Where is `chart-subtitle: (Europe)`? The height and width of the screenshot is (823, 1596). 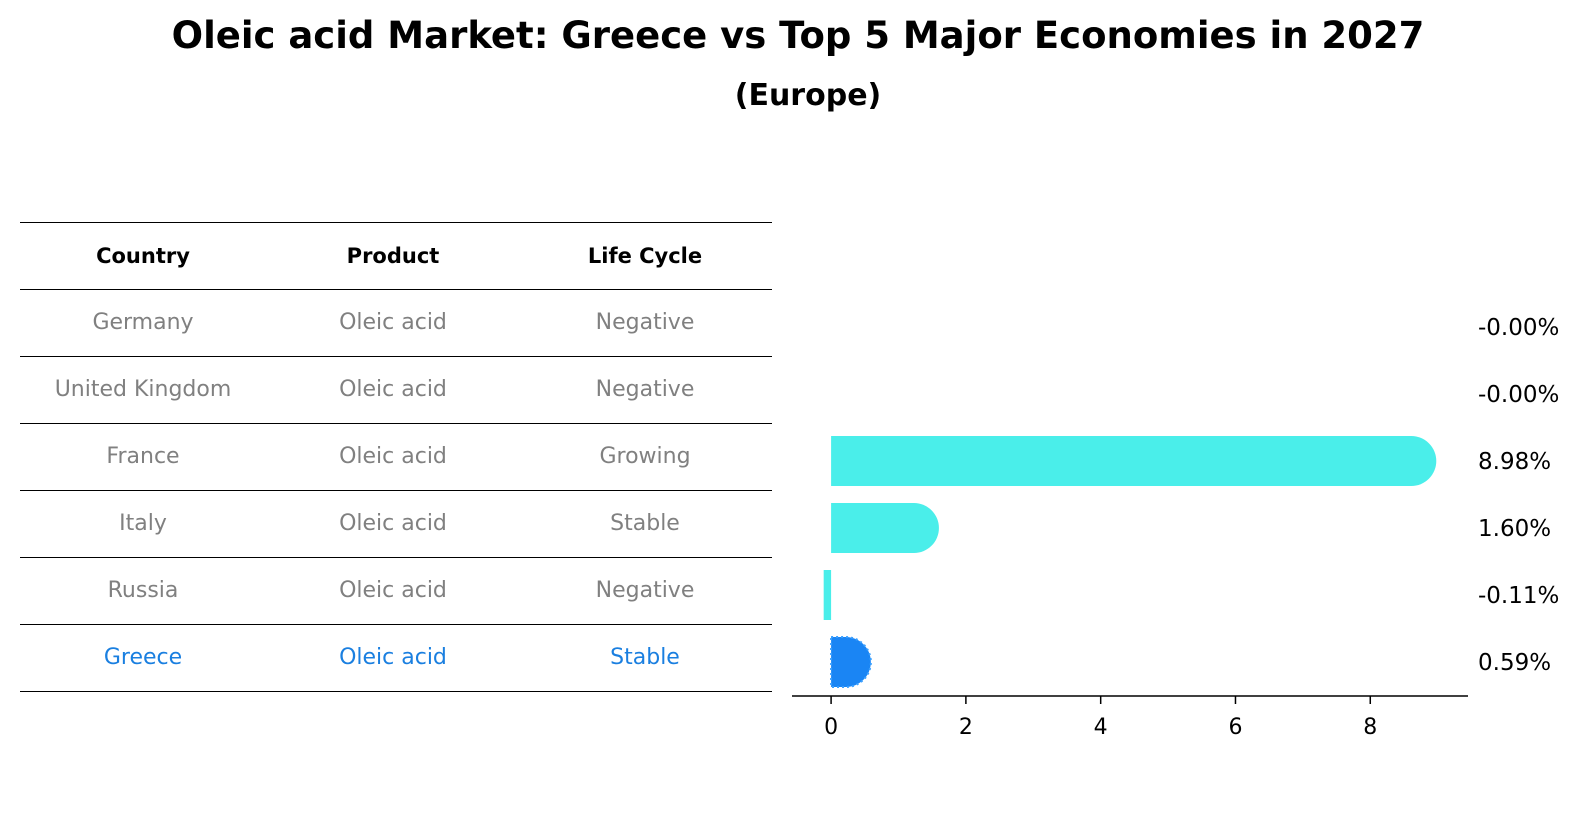
chart-subtitle: (Europe) is located at coordinates (808, 95).